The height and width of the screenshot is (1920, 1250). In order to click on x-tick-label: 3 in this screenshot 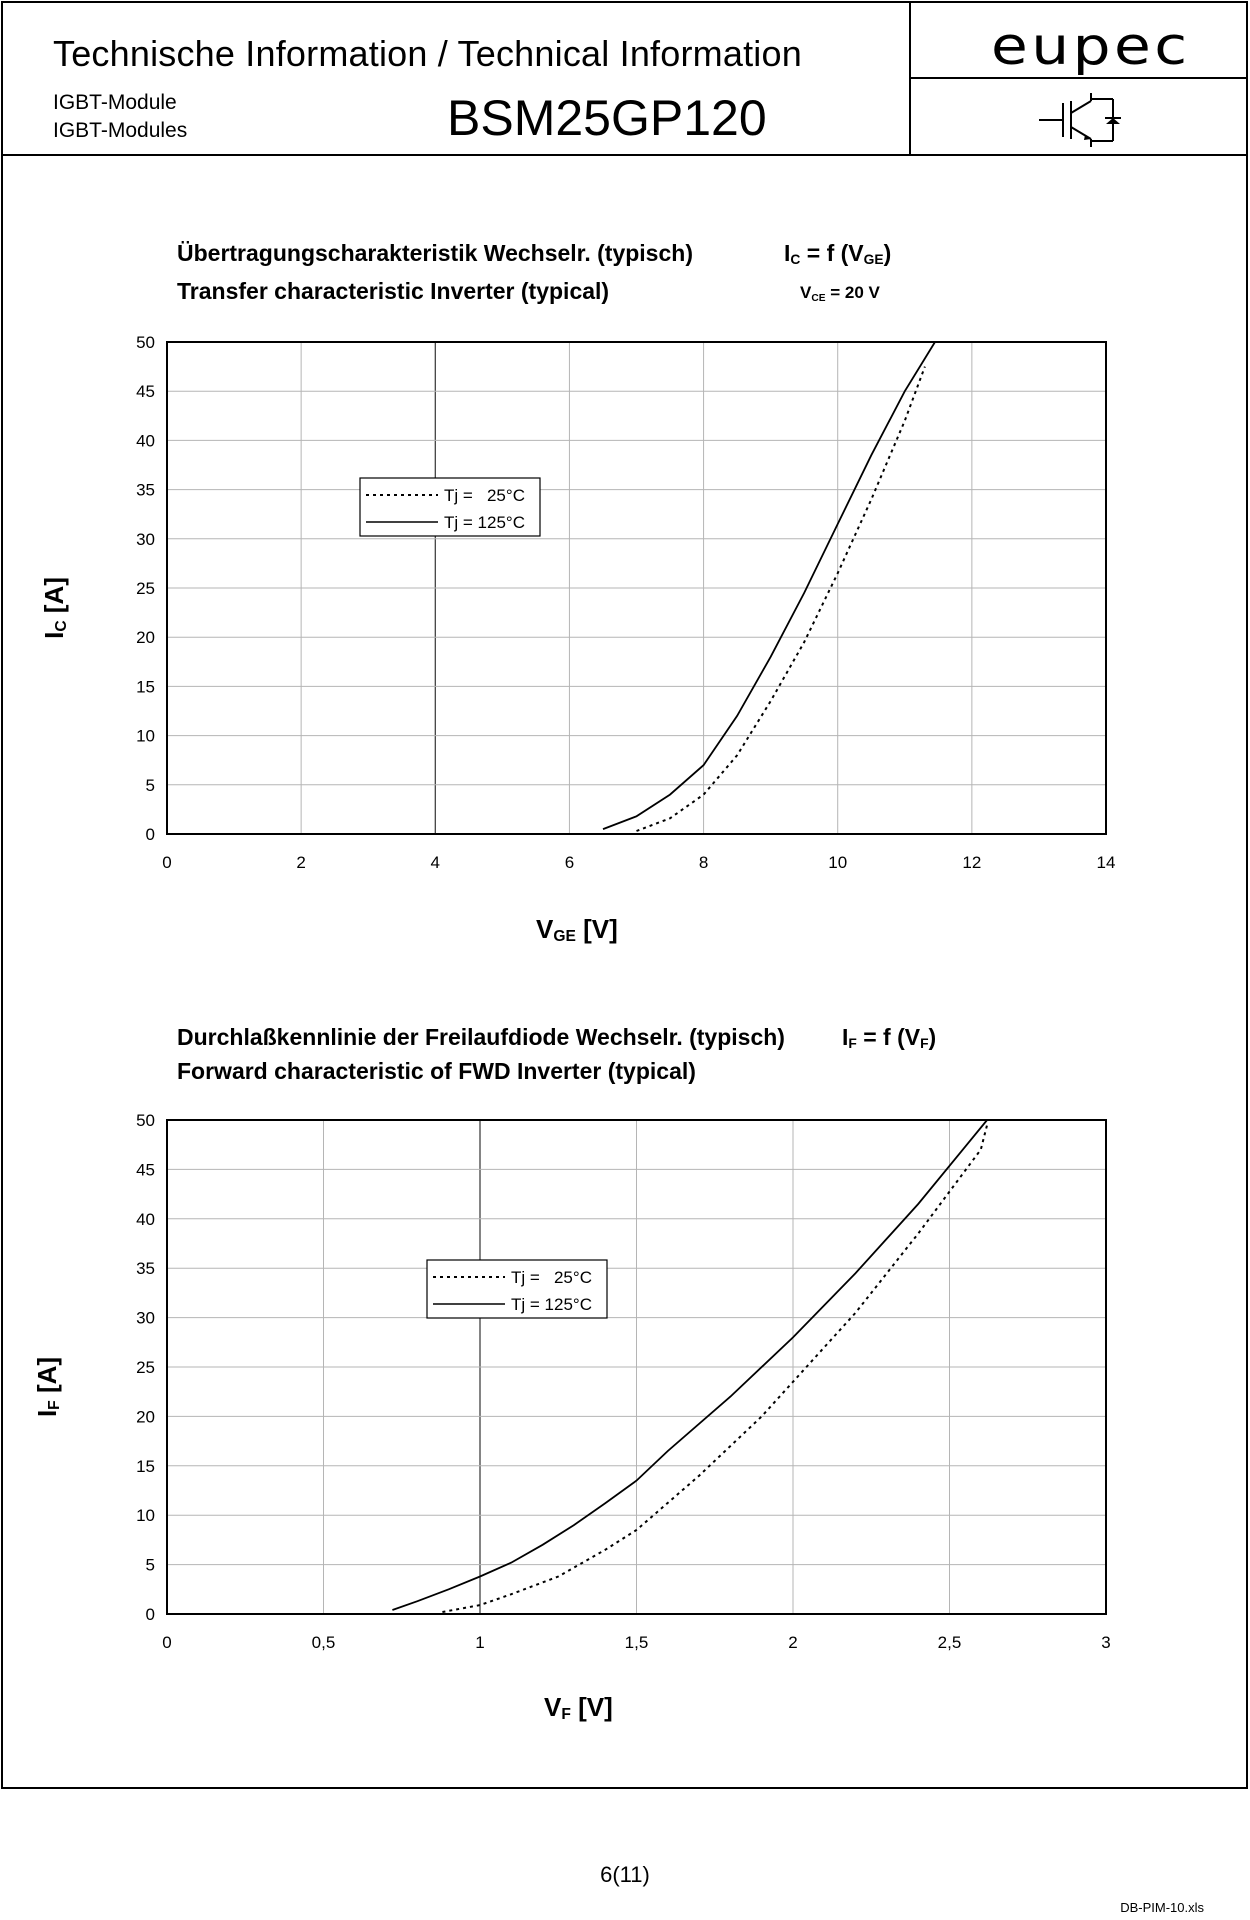, I will do `click(1105, 1642)`.